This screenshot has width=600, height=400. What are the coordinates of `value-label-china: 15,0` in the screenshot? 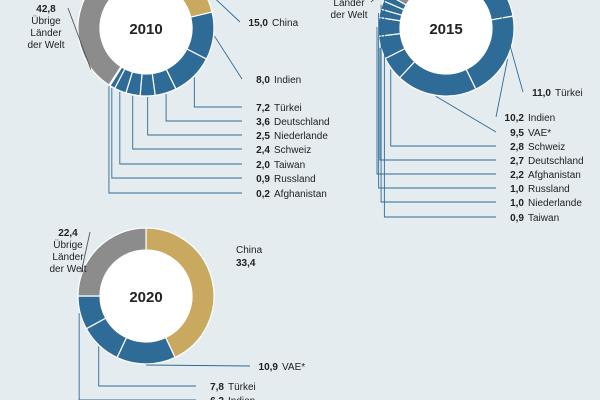 It's located at (259, 23).